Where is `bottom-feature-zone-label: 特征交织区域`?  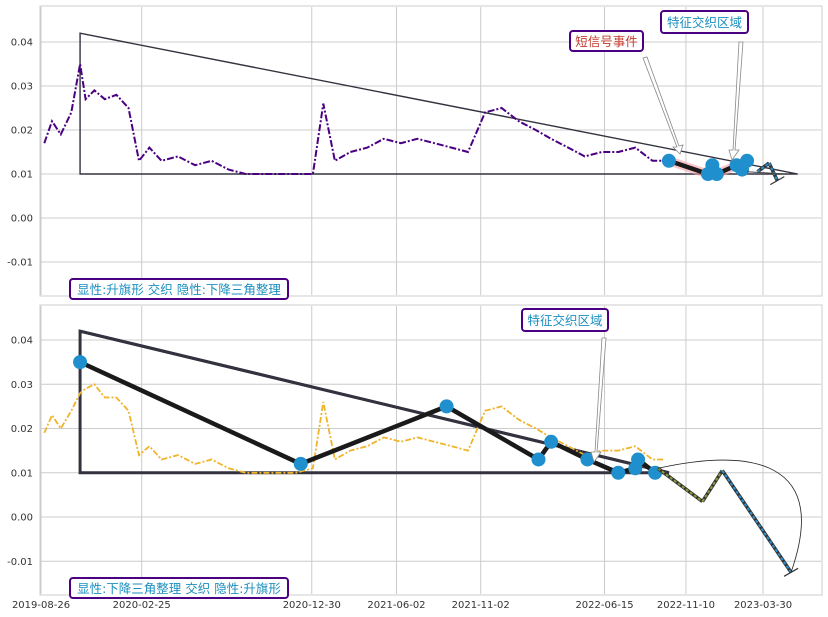 bottom-feature-zone-label: 特征交织区域 is located at coordinates (564, 320).